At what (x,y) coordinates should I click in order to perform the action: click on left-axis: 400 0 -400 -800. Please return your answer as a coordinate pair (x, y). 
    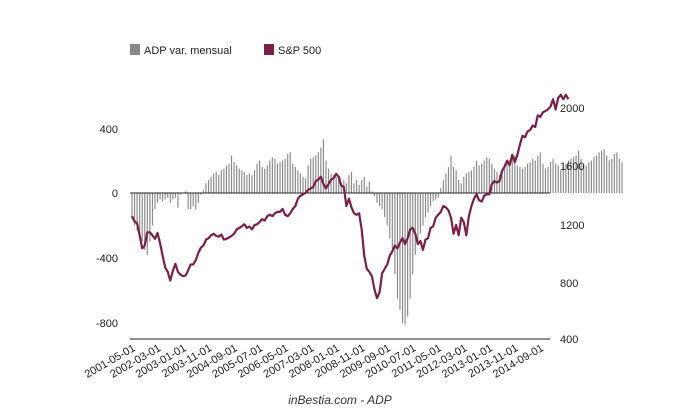
    Looking at the image, I should click on (107, 227).